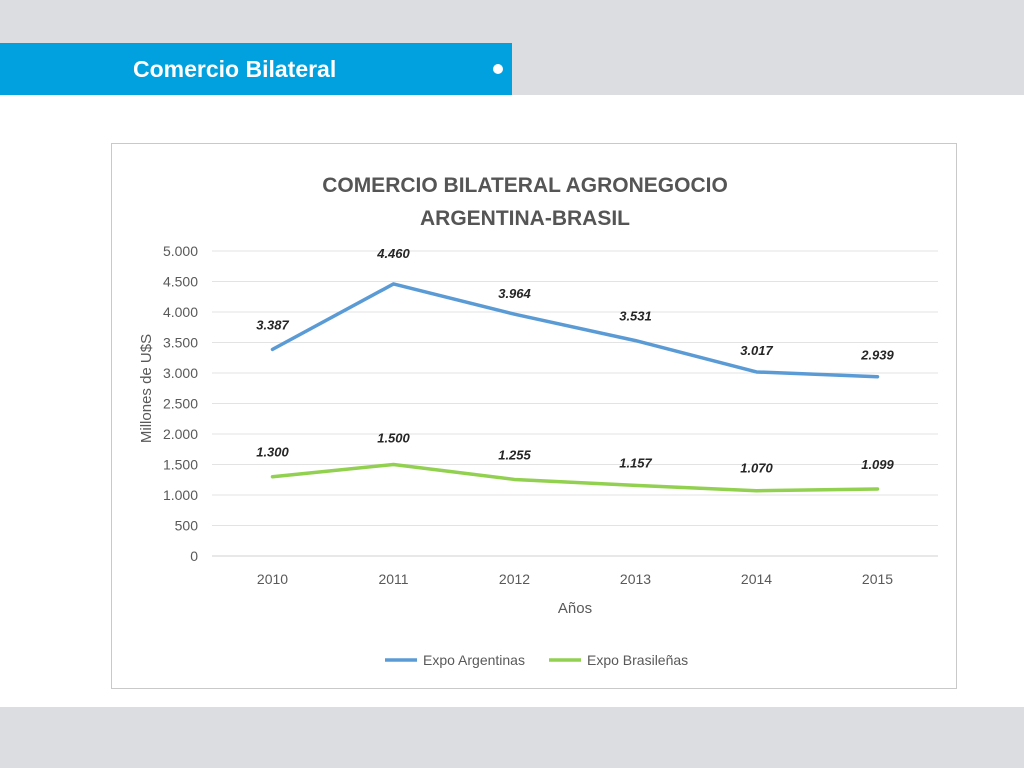 The width and height of the screenshot is (1024, 768). Describe the element at coordinates (637, 660) in the screenshot. I see `legend-label: Expo Brasileñas` at that location.